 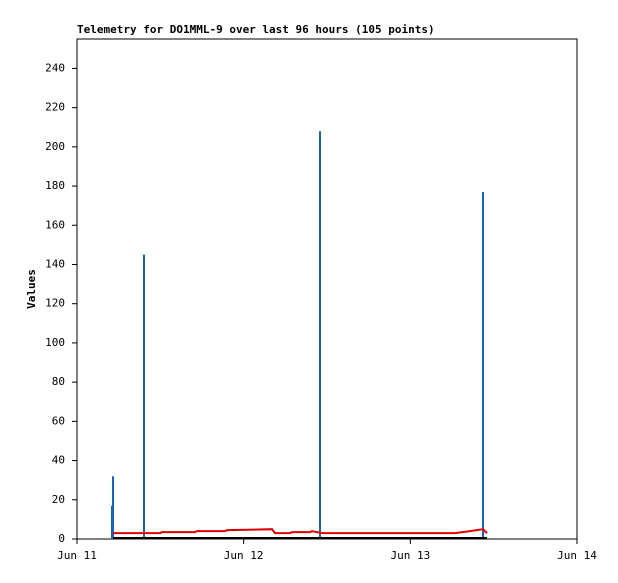 What do you see at coordinates (410, 555) in the screenshot?
I see `x-tick-label: Jun 13` at bounding box center [410, 555].